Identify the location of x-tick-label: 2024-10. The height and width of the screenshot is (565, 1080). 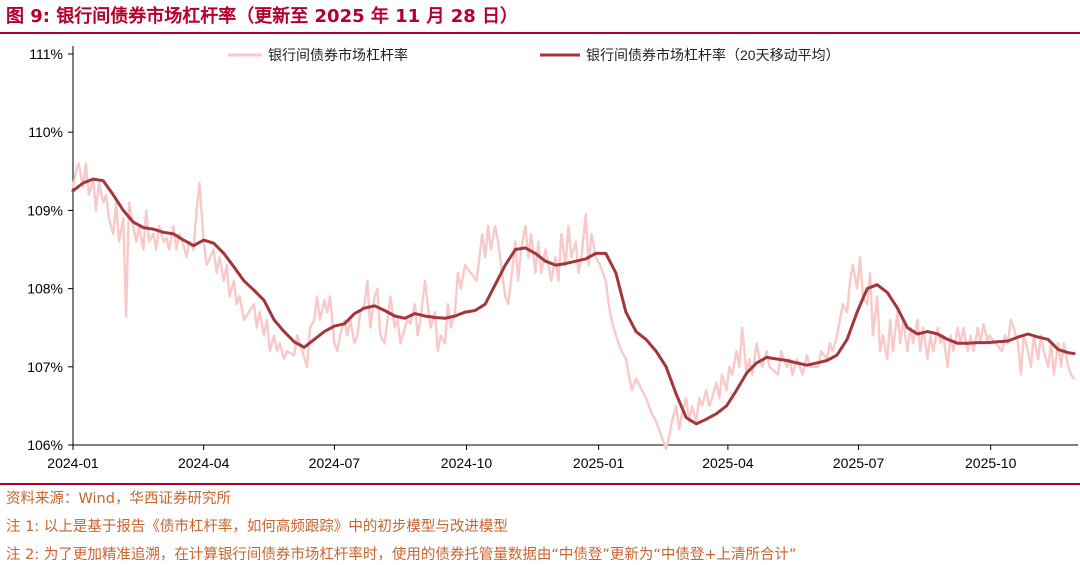
(467, 463).